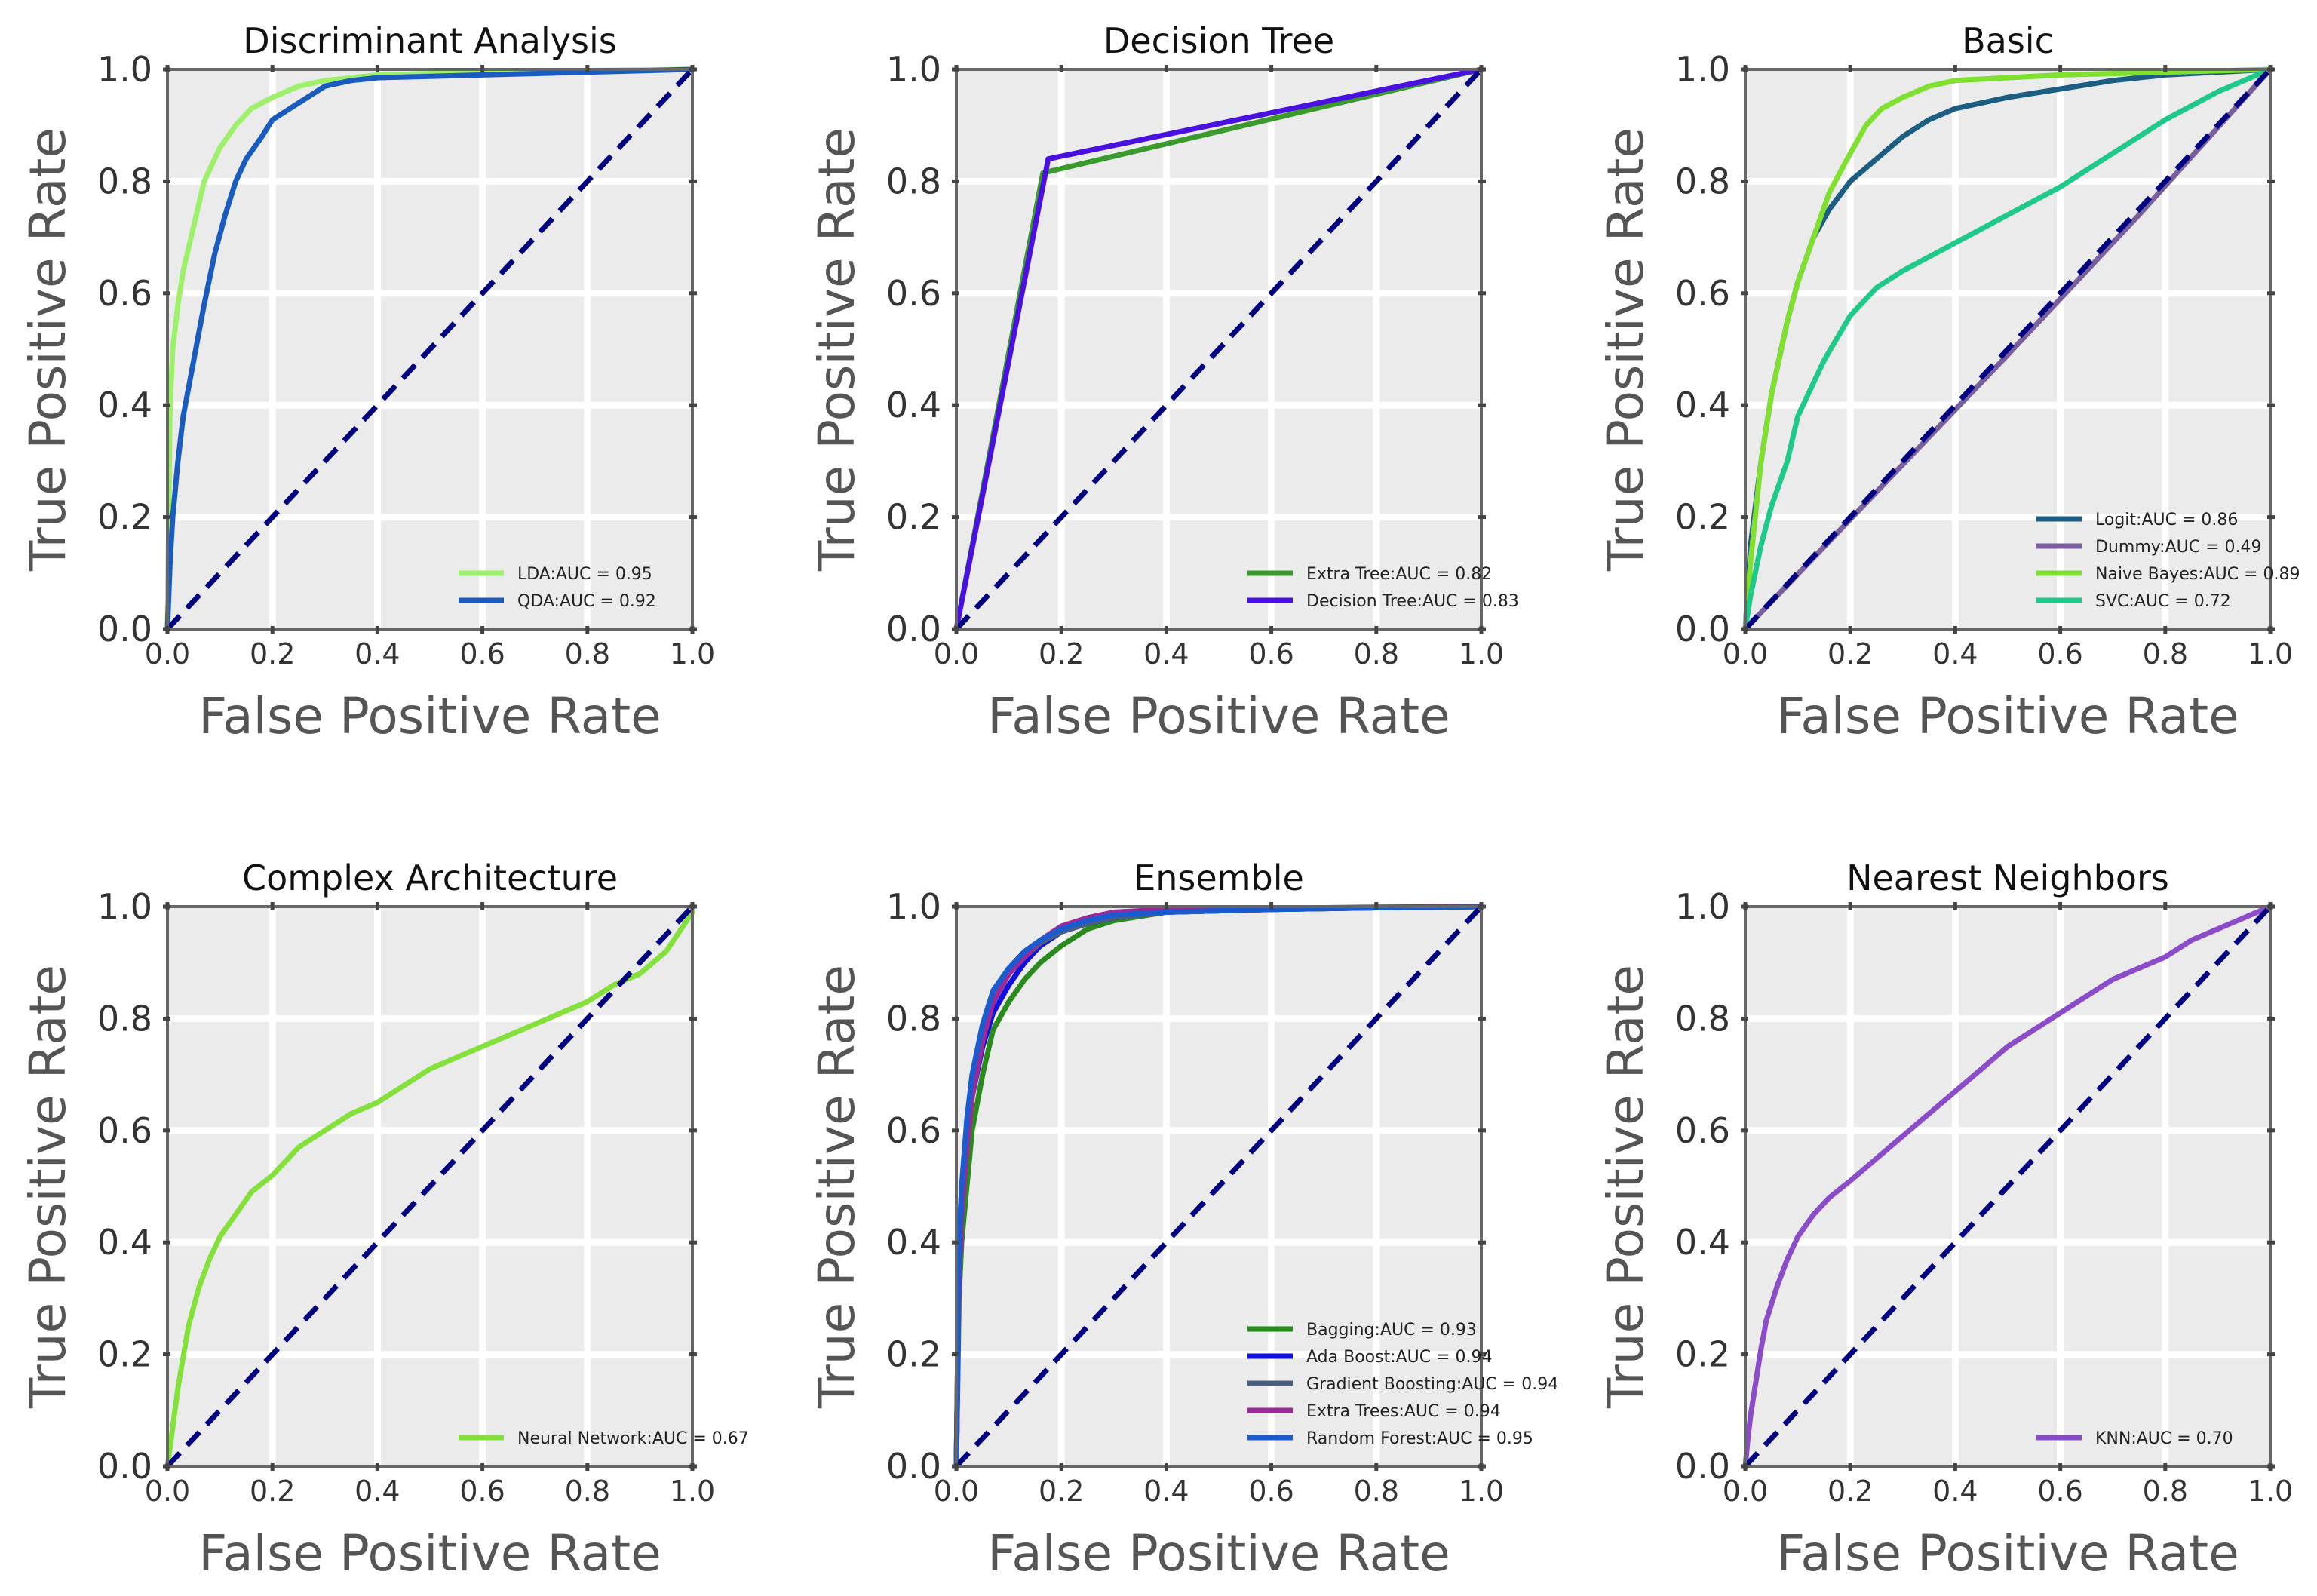 Image resolution: width=2317 pixels, height=1596 pixels. I want to click on legend-label: Bagging:AUC = 0.93, so click(1391, 1330).